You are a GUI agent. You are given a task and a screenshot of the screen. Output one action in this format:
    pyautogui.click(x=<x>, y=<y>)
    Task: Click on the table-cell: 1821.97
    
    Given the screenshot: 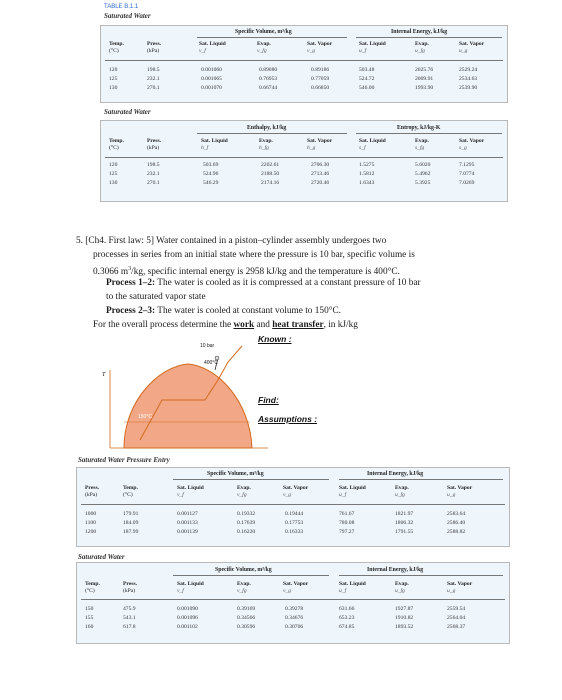 What is the action you would take?
    pyautogui.click(x=404, y=514)
    